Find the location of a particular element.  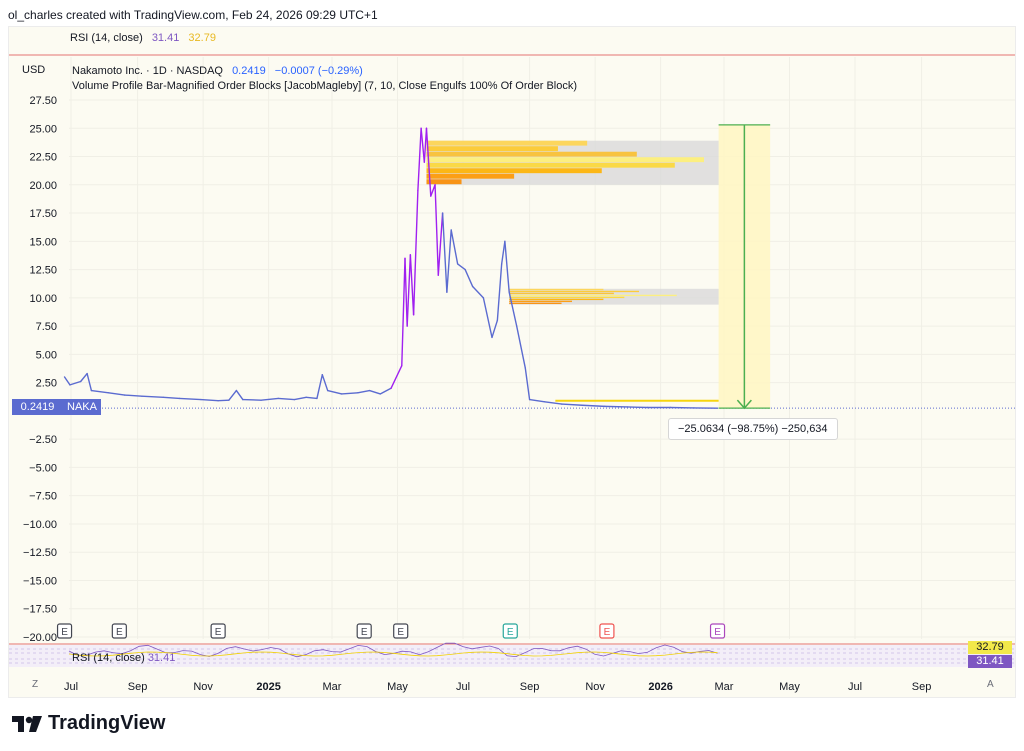

rsi-pane-label: RSI (14, close) 31.41 is located at coordinates (123, 658).